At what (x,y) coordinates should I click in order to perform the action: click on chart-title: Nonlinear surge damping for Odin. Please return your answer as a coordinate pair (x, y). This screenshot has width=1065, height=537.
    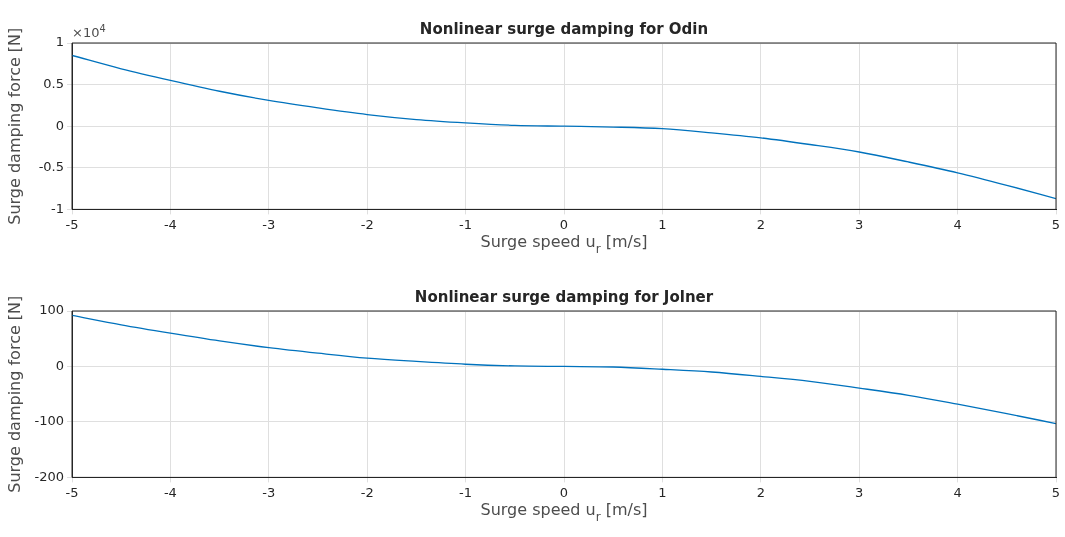
    Looking at the image, I should click on (564, 29).